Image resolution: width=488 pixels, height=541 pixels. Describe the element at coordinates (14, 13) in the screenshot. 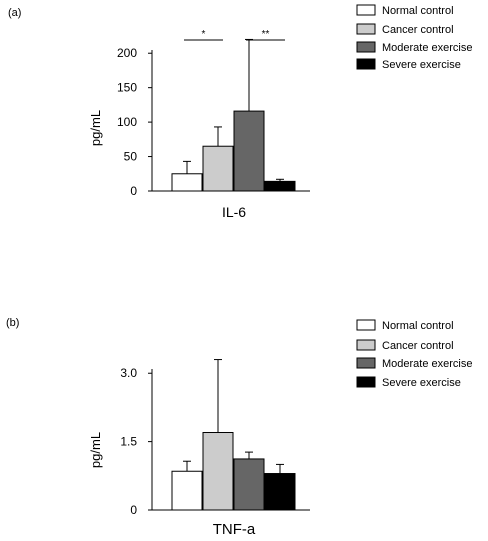

I see `panel-label-a: (a)` at that location.